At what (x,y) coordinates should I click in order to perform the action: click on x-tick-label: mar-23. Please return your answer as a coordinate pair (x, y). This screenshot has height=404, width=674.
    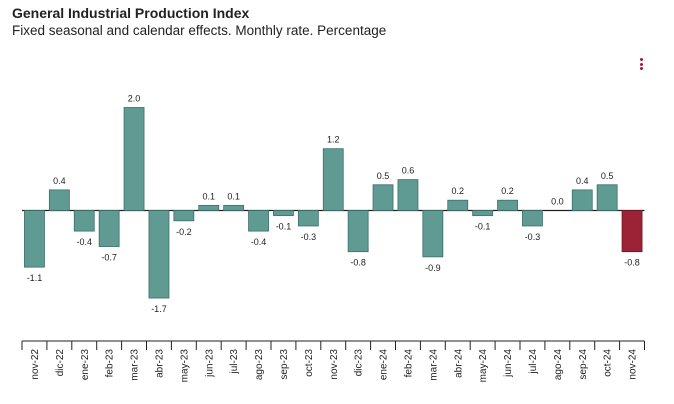
    Looking at the image, I should click on (135, 365).